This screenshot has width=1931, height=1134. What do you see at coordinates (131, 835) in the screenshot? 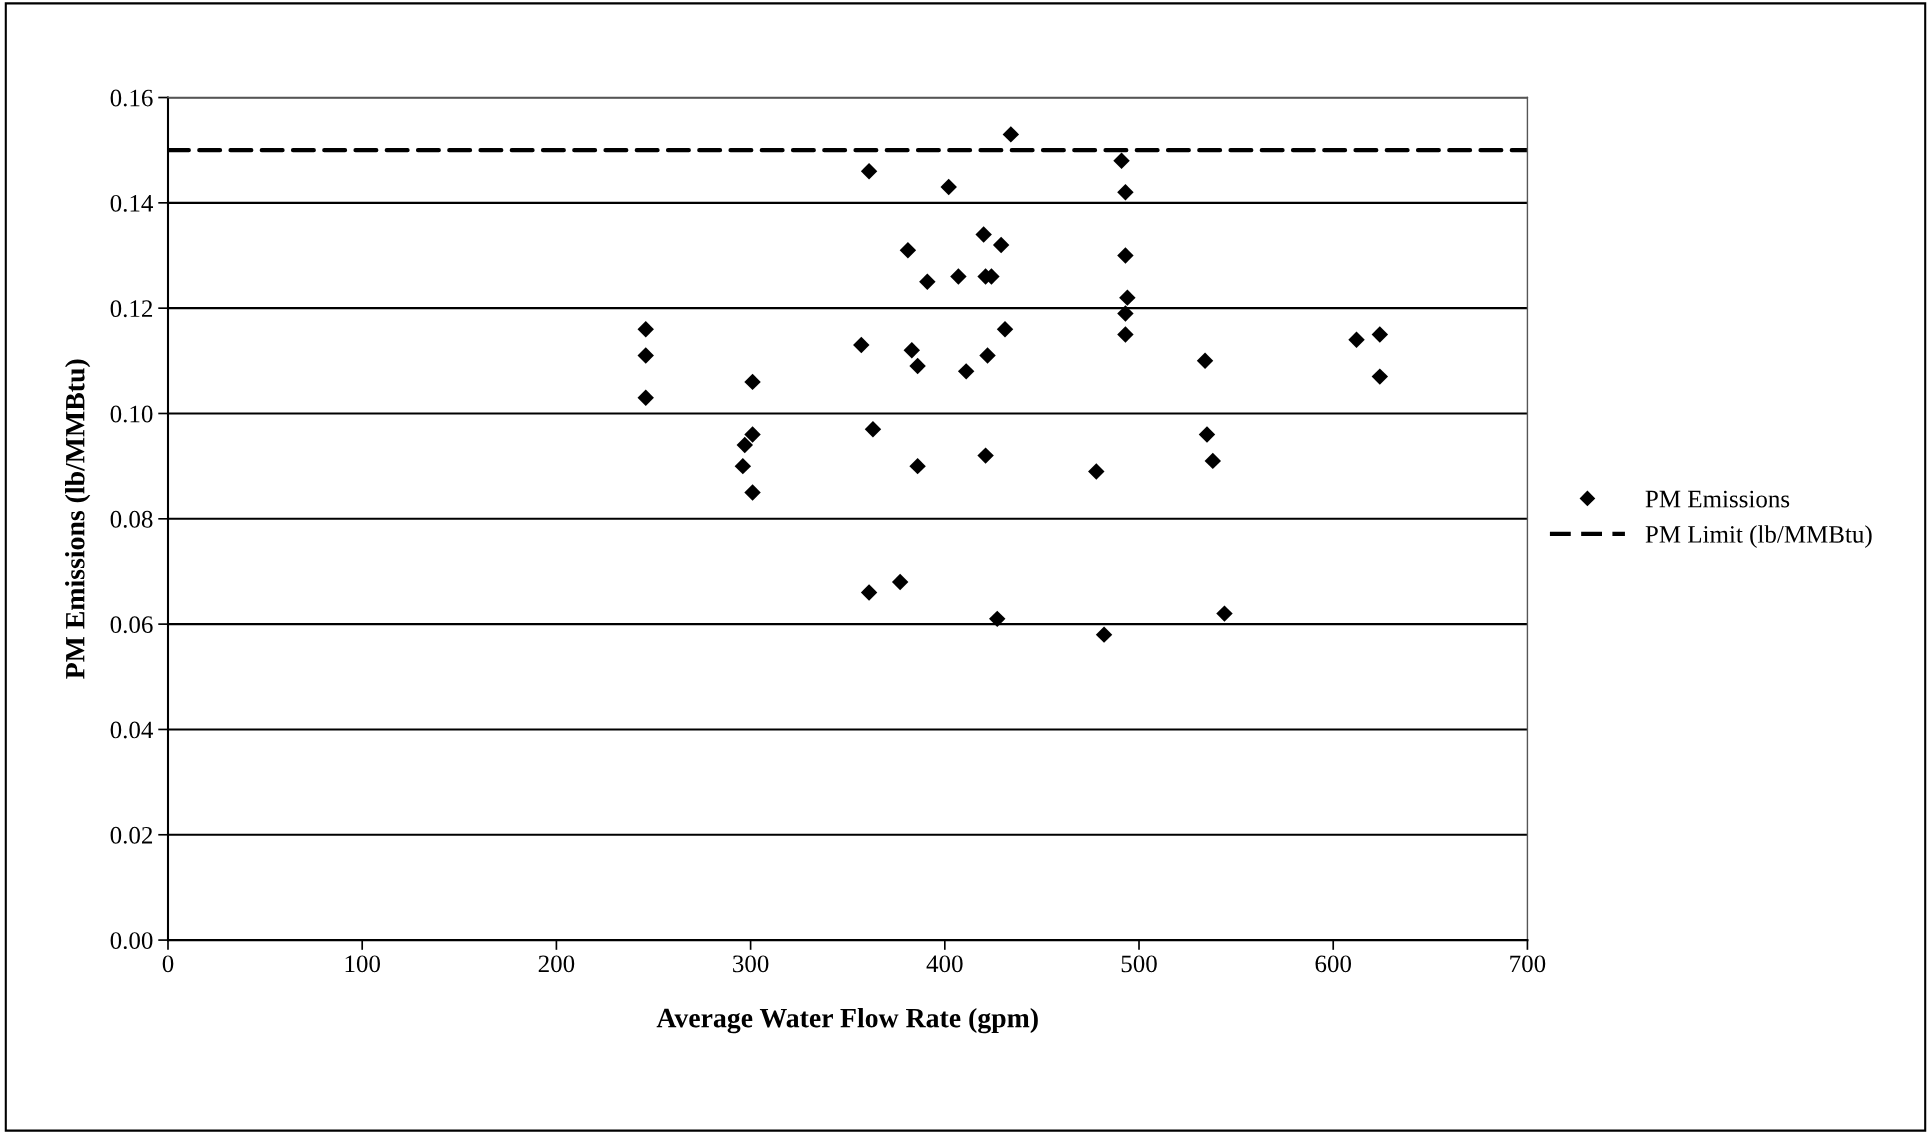
I see `y-tick-label: 0.02` at bounding box center [131, 835].